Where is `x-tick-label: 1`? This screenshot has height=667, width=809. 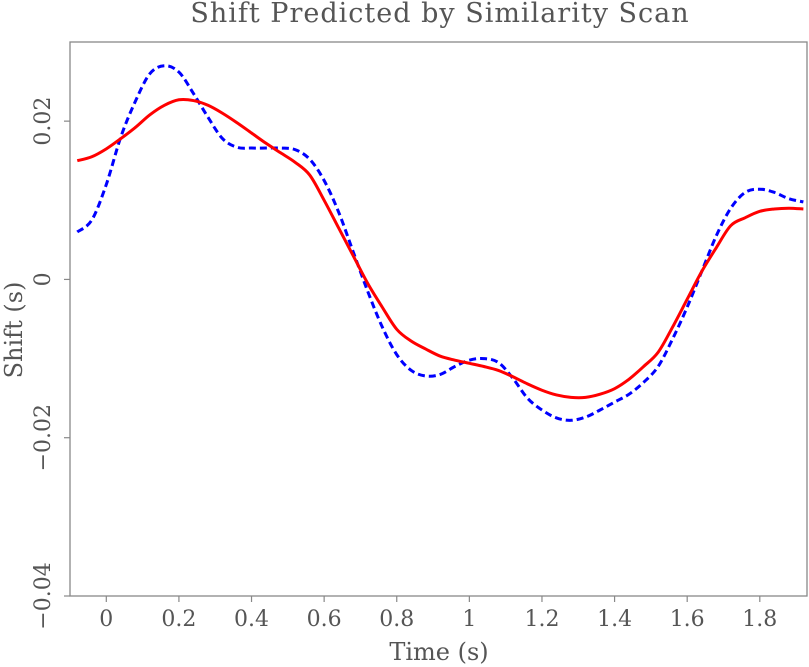 x-tick-label: 1 is located at coordinates (469, 619).